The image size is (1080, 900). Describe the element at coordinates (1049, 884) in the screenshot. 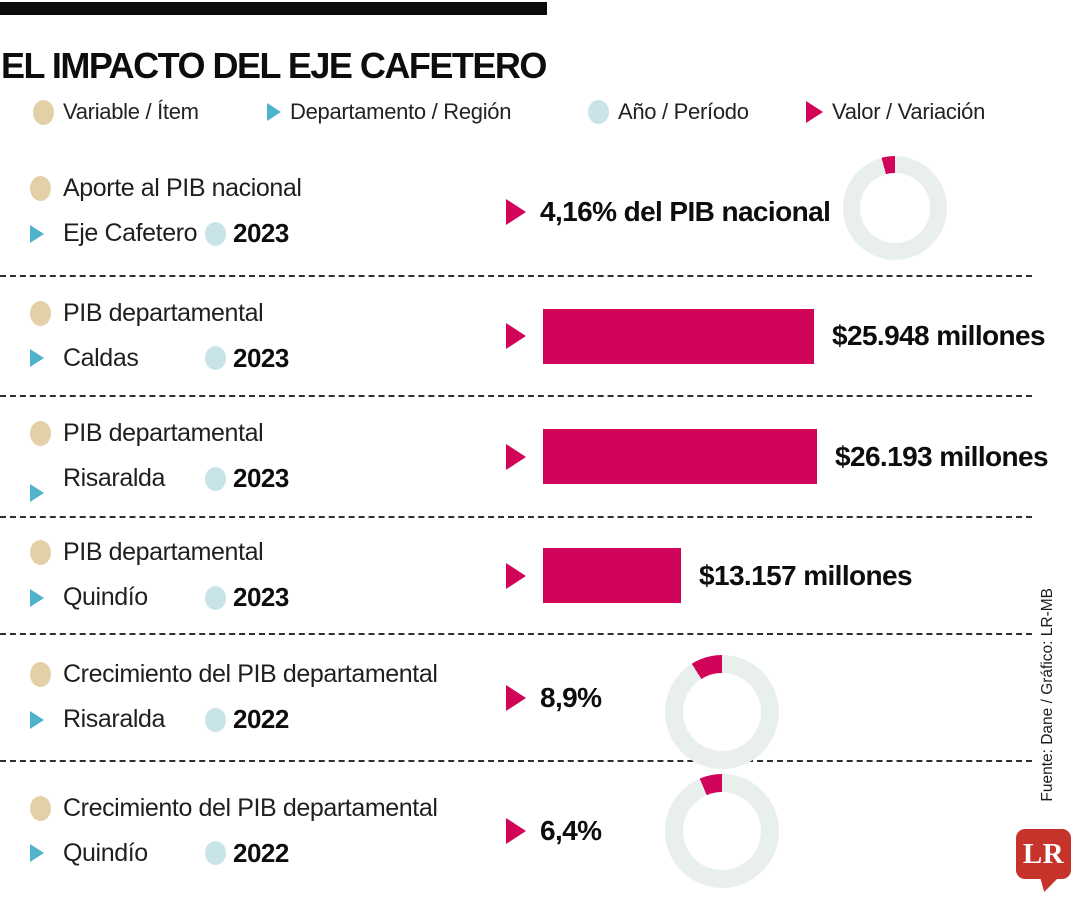

I see `lr-logo-tail-icon` at that location.